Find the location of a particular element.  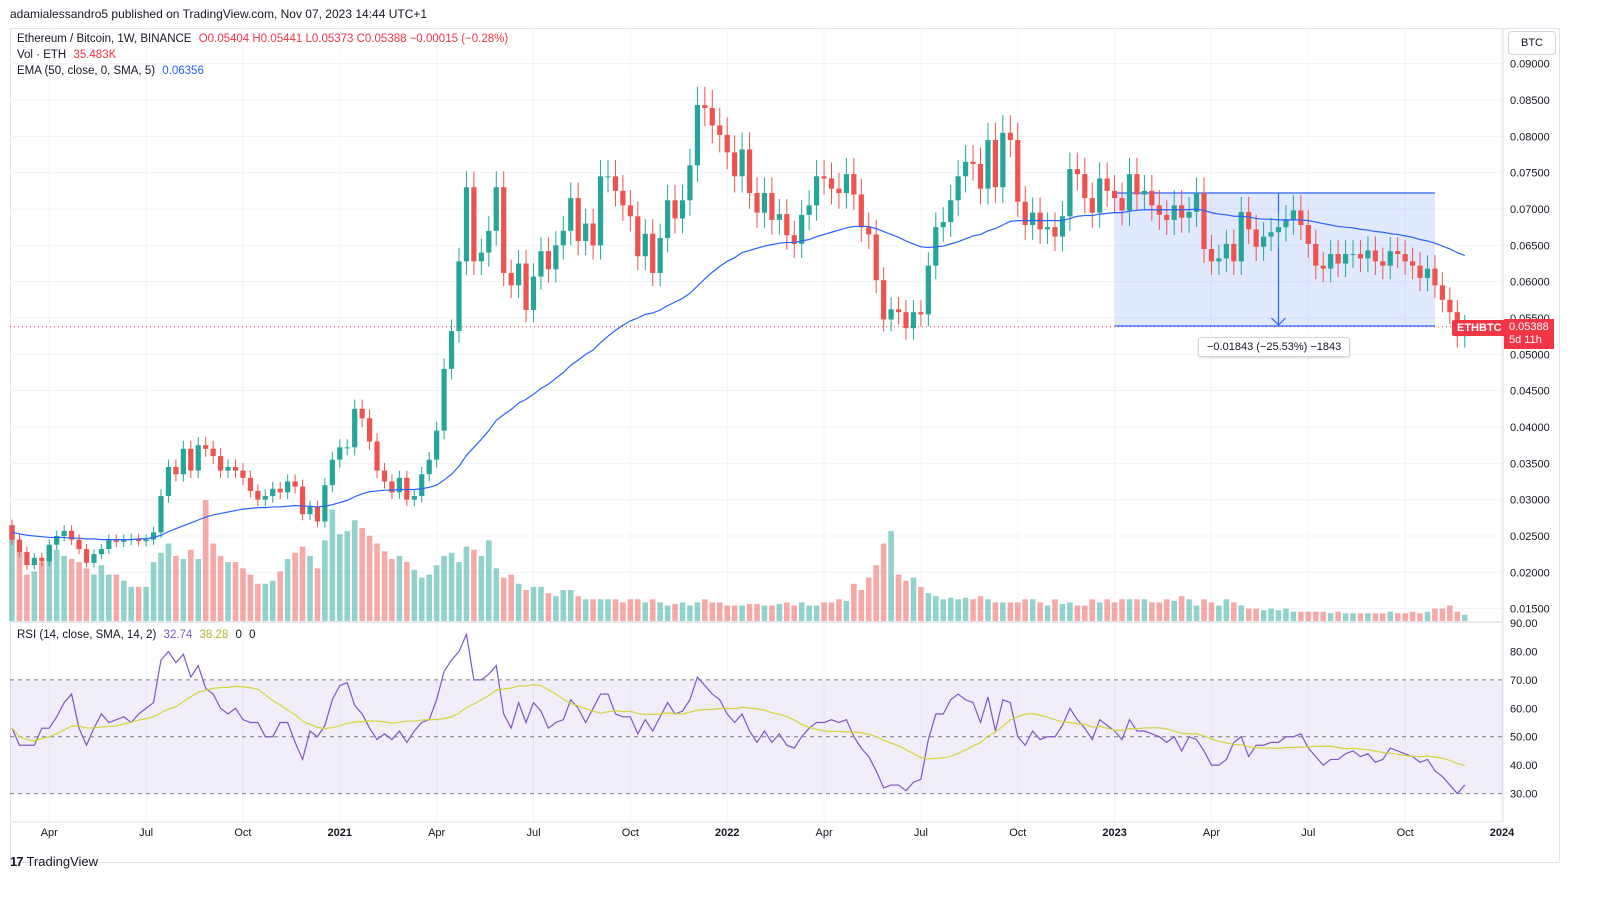

legend-volume-row: Vol · ETH 35.483K is located at coordinates (68, 55).